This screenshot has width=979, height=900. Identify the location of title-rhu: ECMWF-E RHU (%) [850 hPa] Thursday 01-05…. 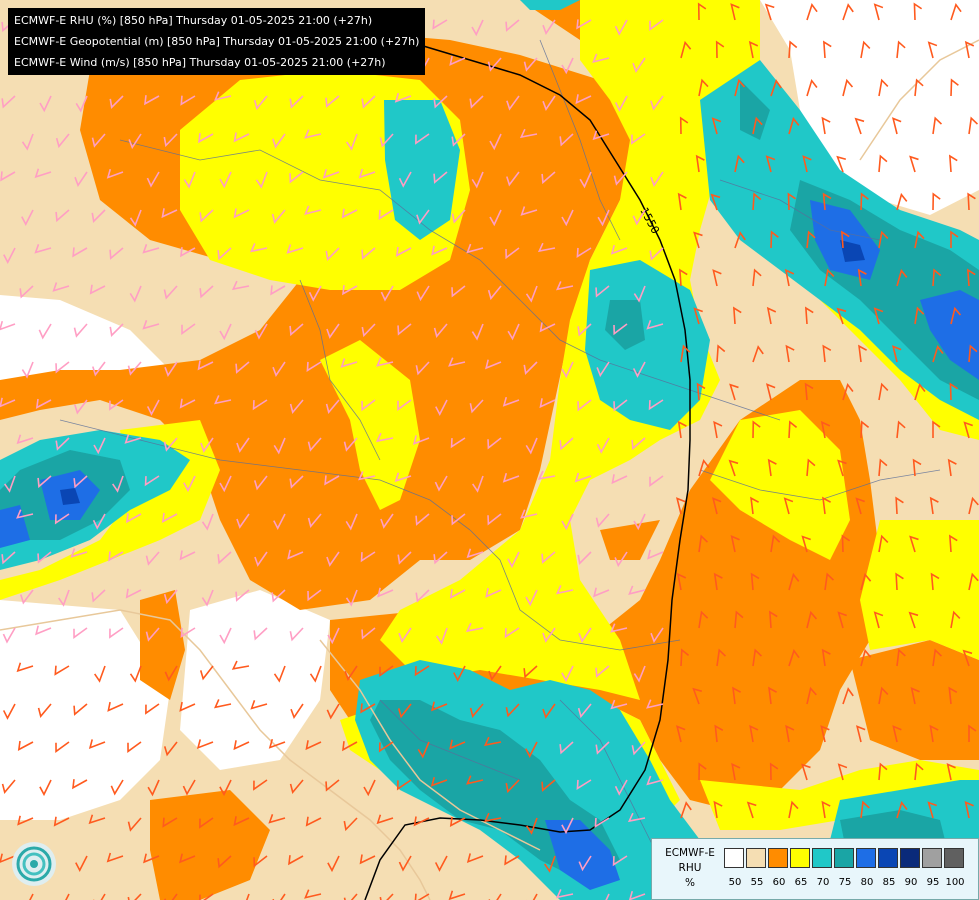
(193, 20).